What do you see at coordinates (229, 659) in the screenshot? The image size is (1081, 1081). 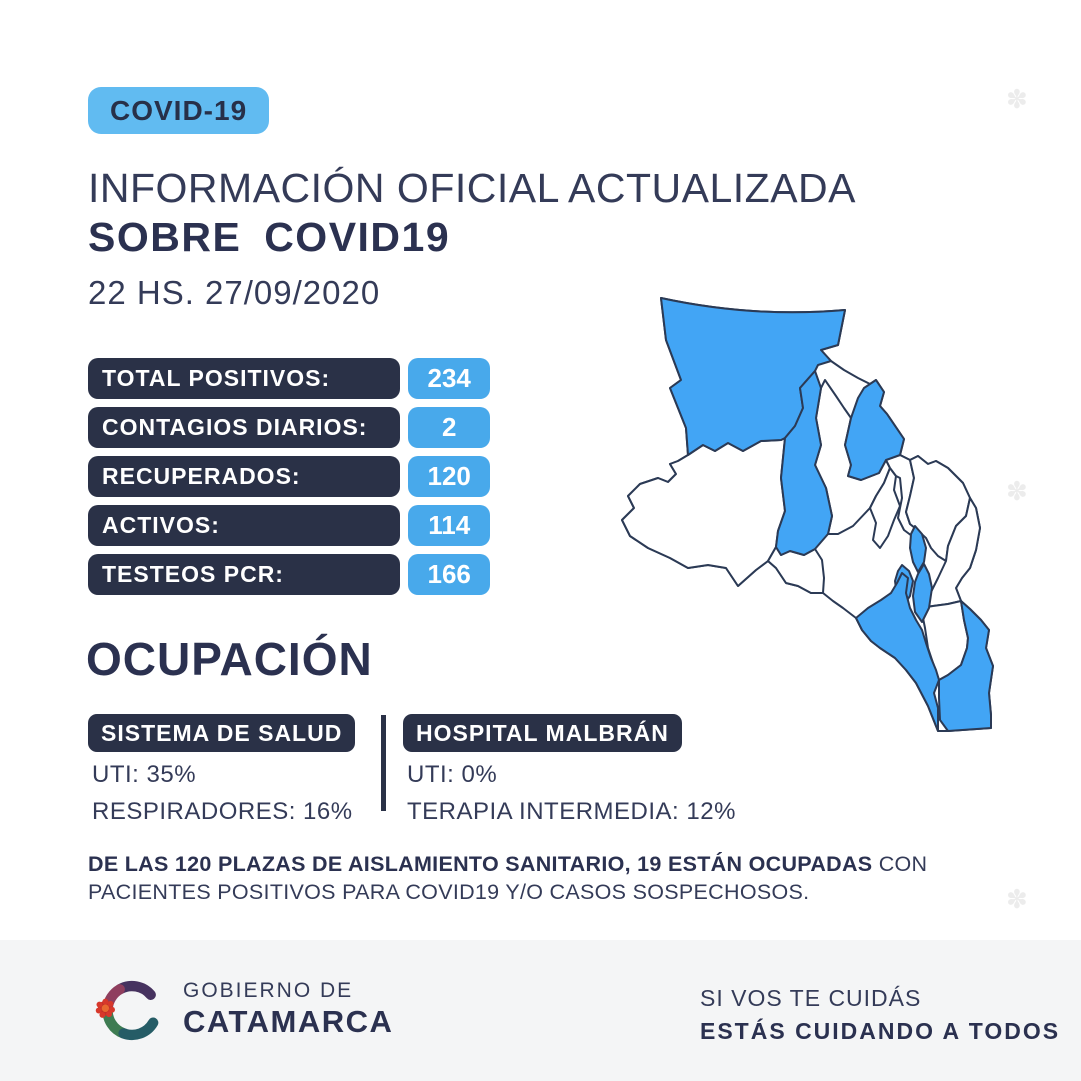 I see `occupancy-title: OCUPACIÓN` at bounding box center [229, 659].